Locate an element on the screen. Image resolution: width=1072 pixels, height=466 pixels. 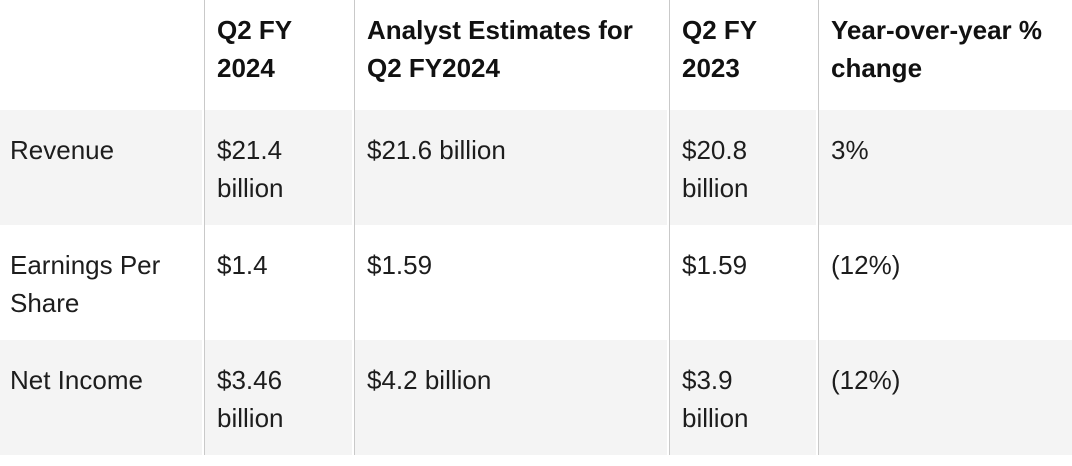
cell-net-income-yoy-change: (12%) is located at coordinates (945, 397).